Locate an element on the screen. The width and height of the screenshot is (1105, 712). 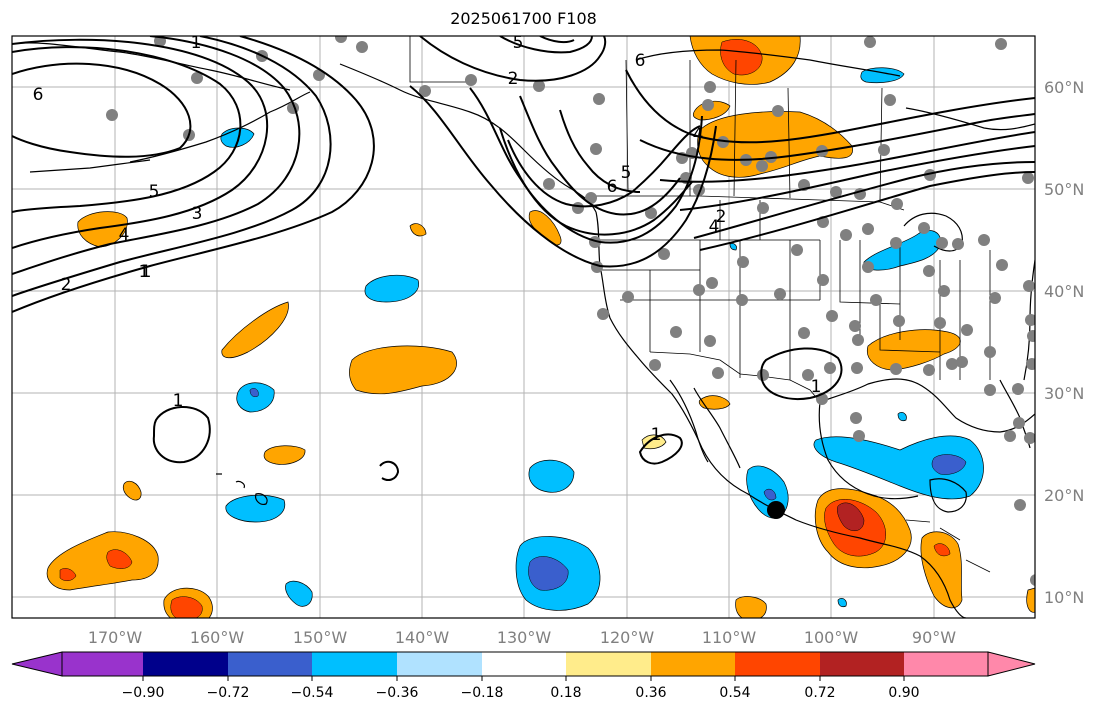
latitude-label: 10°N is located at coordinates (1064, 597).